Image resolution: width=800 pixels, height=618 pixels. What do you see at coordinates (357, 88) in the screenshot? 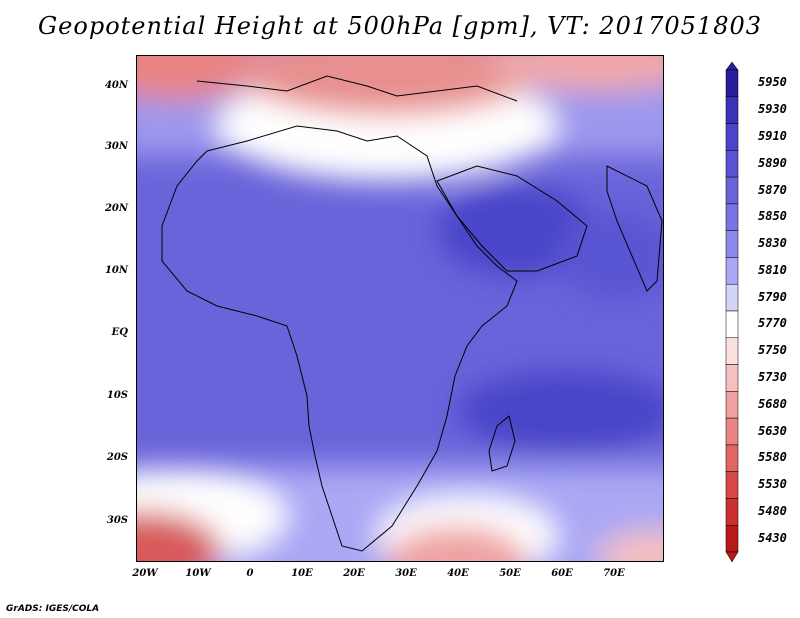
I see `mediterranean-coast` at bounding box center [357, 88].